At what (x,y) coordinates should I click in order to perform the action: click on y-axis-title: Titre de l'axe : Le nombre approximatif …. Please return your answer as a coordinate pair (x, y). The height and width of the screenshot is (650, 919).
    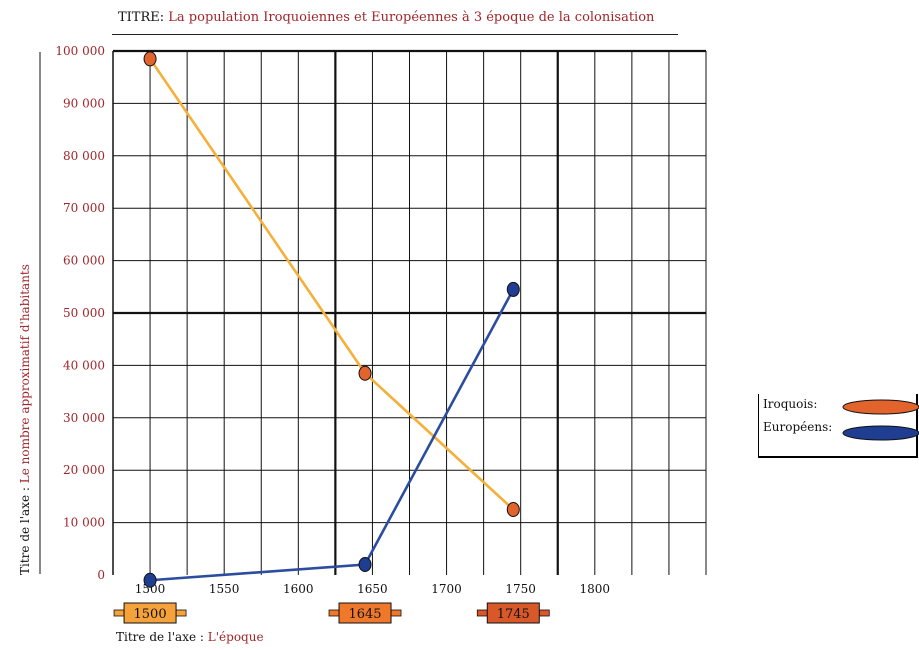
    Looking at the image, I should click on (25, 419).